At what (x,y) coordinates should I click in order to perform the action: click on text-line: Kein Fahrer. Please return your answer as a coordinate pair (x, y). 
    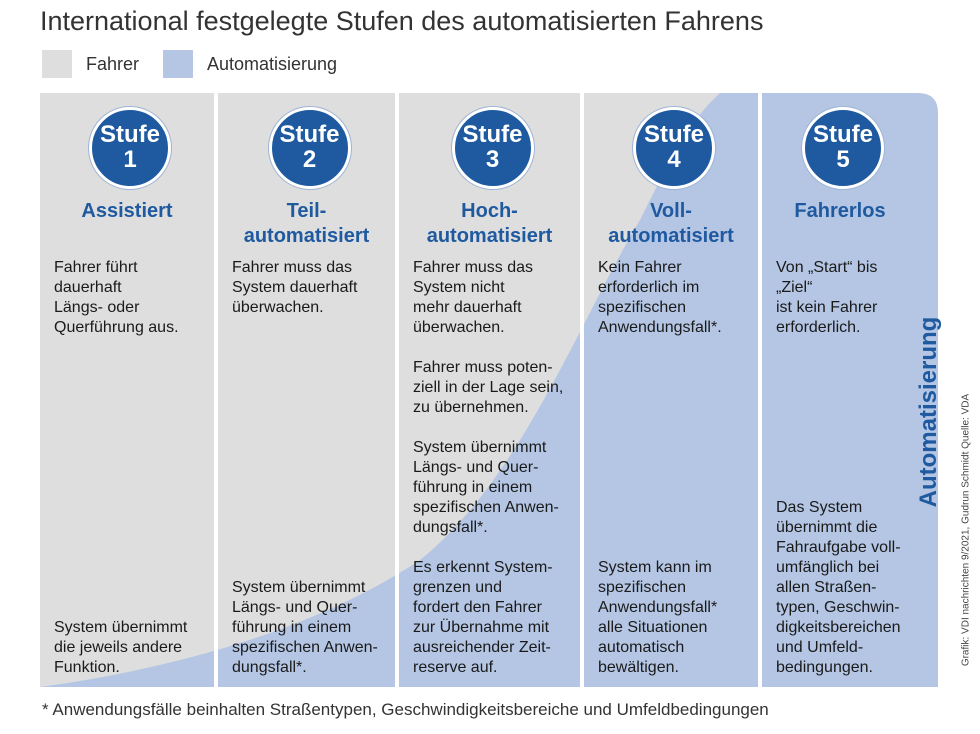
    Looking at the image, I should click on (640, 267).